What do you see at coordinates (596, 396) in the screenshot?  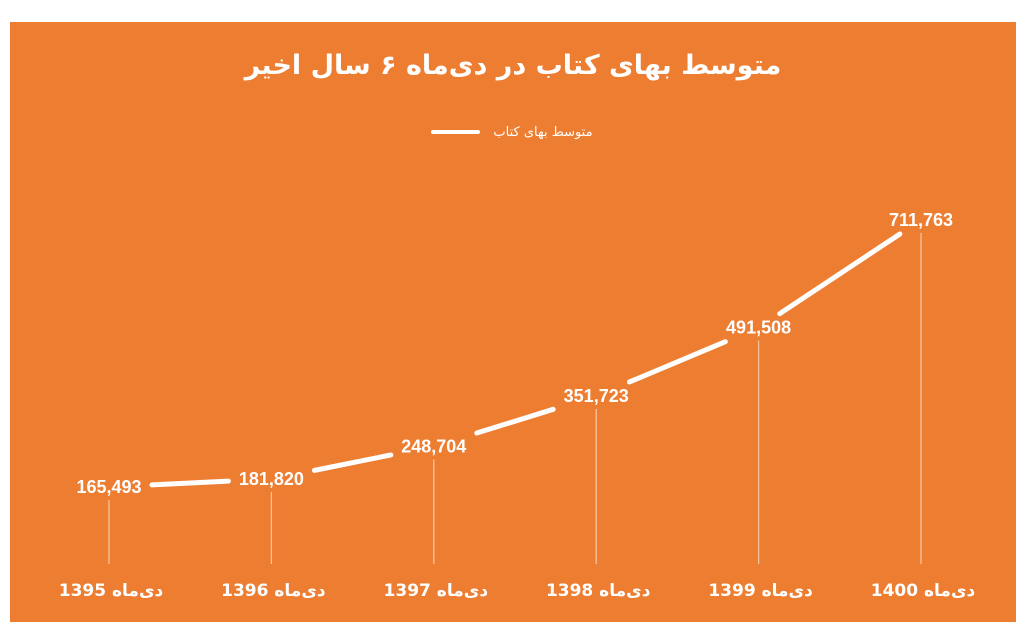 I see `data-label: 351,723` at bounding box center [596, 396].